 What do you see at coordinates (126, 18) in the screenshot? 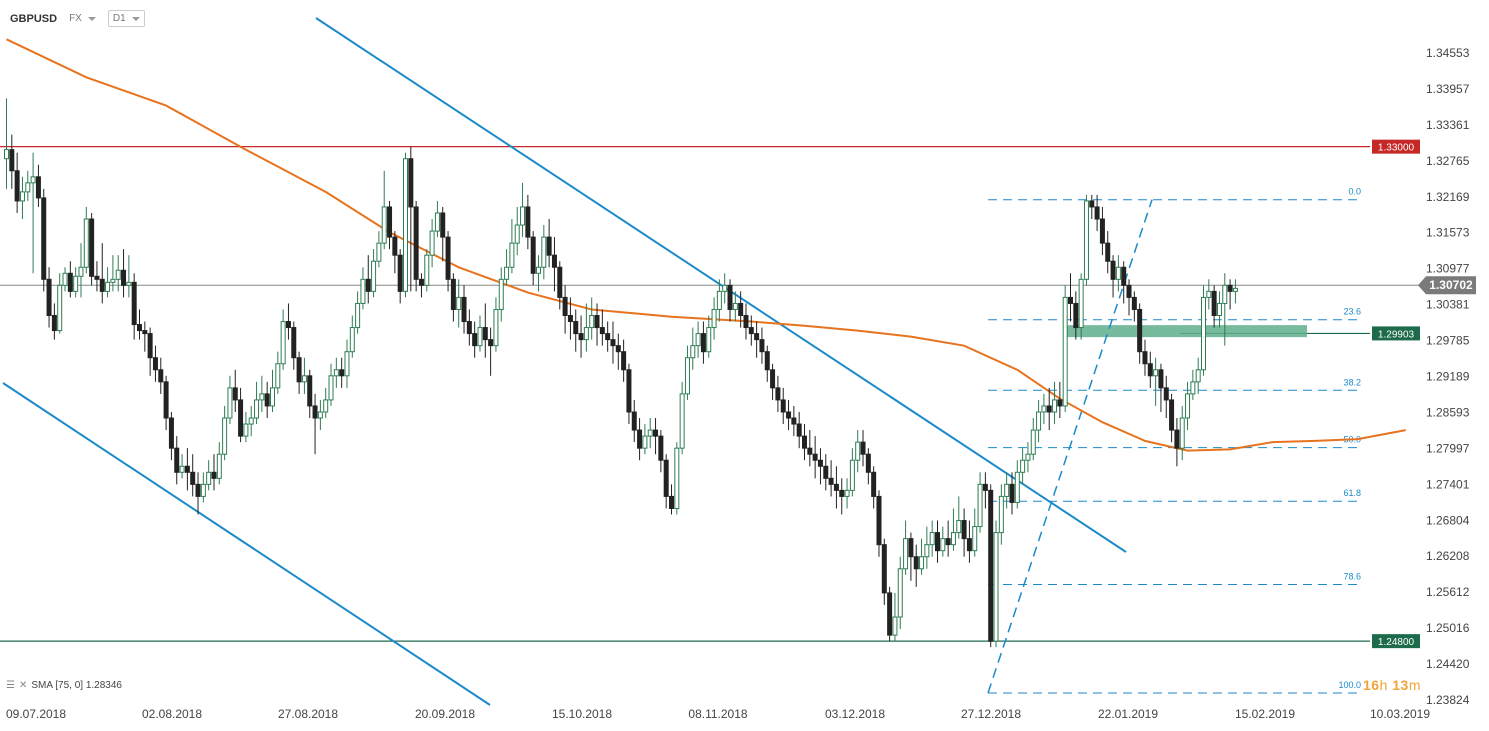
I see `timeframe-dropdown: D1` at bounding box center [126, 18].